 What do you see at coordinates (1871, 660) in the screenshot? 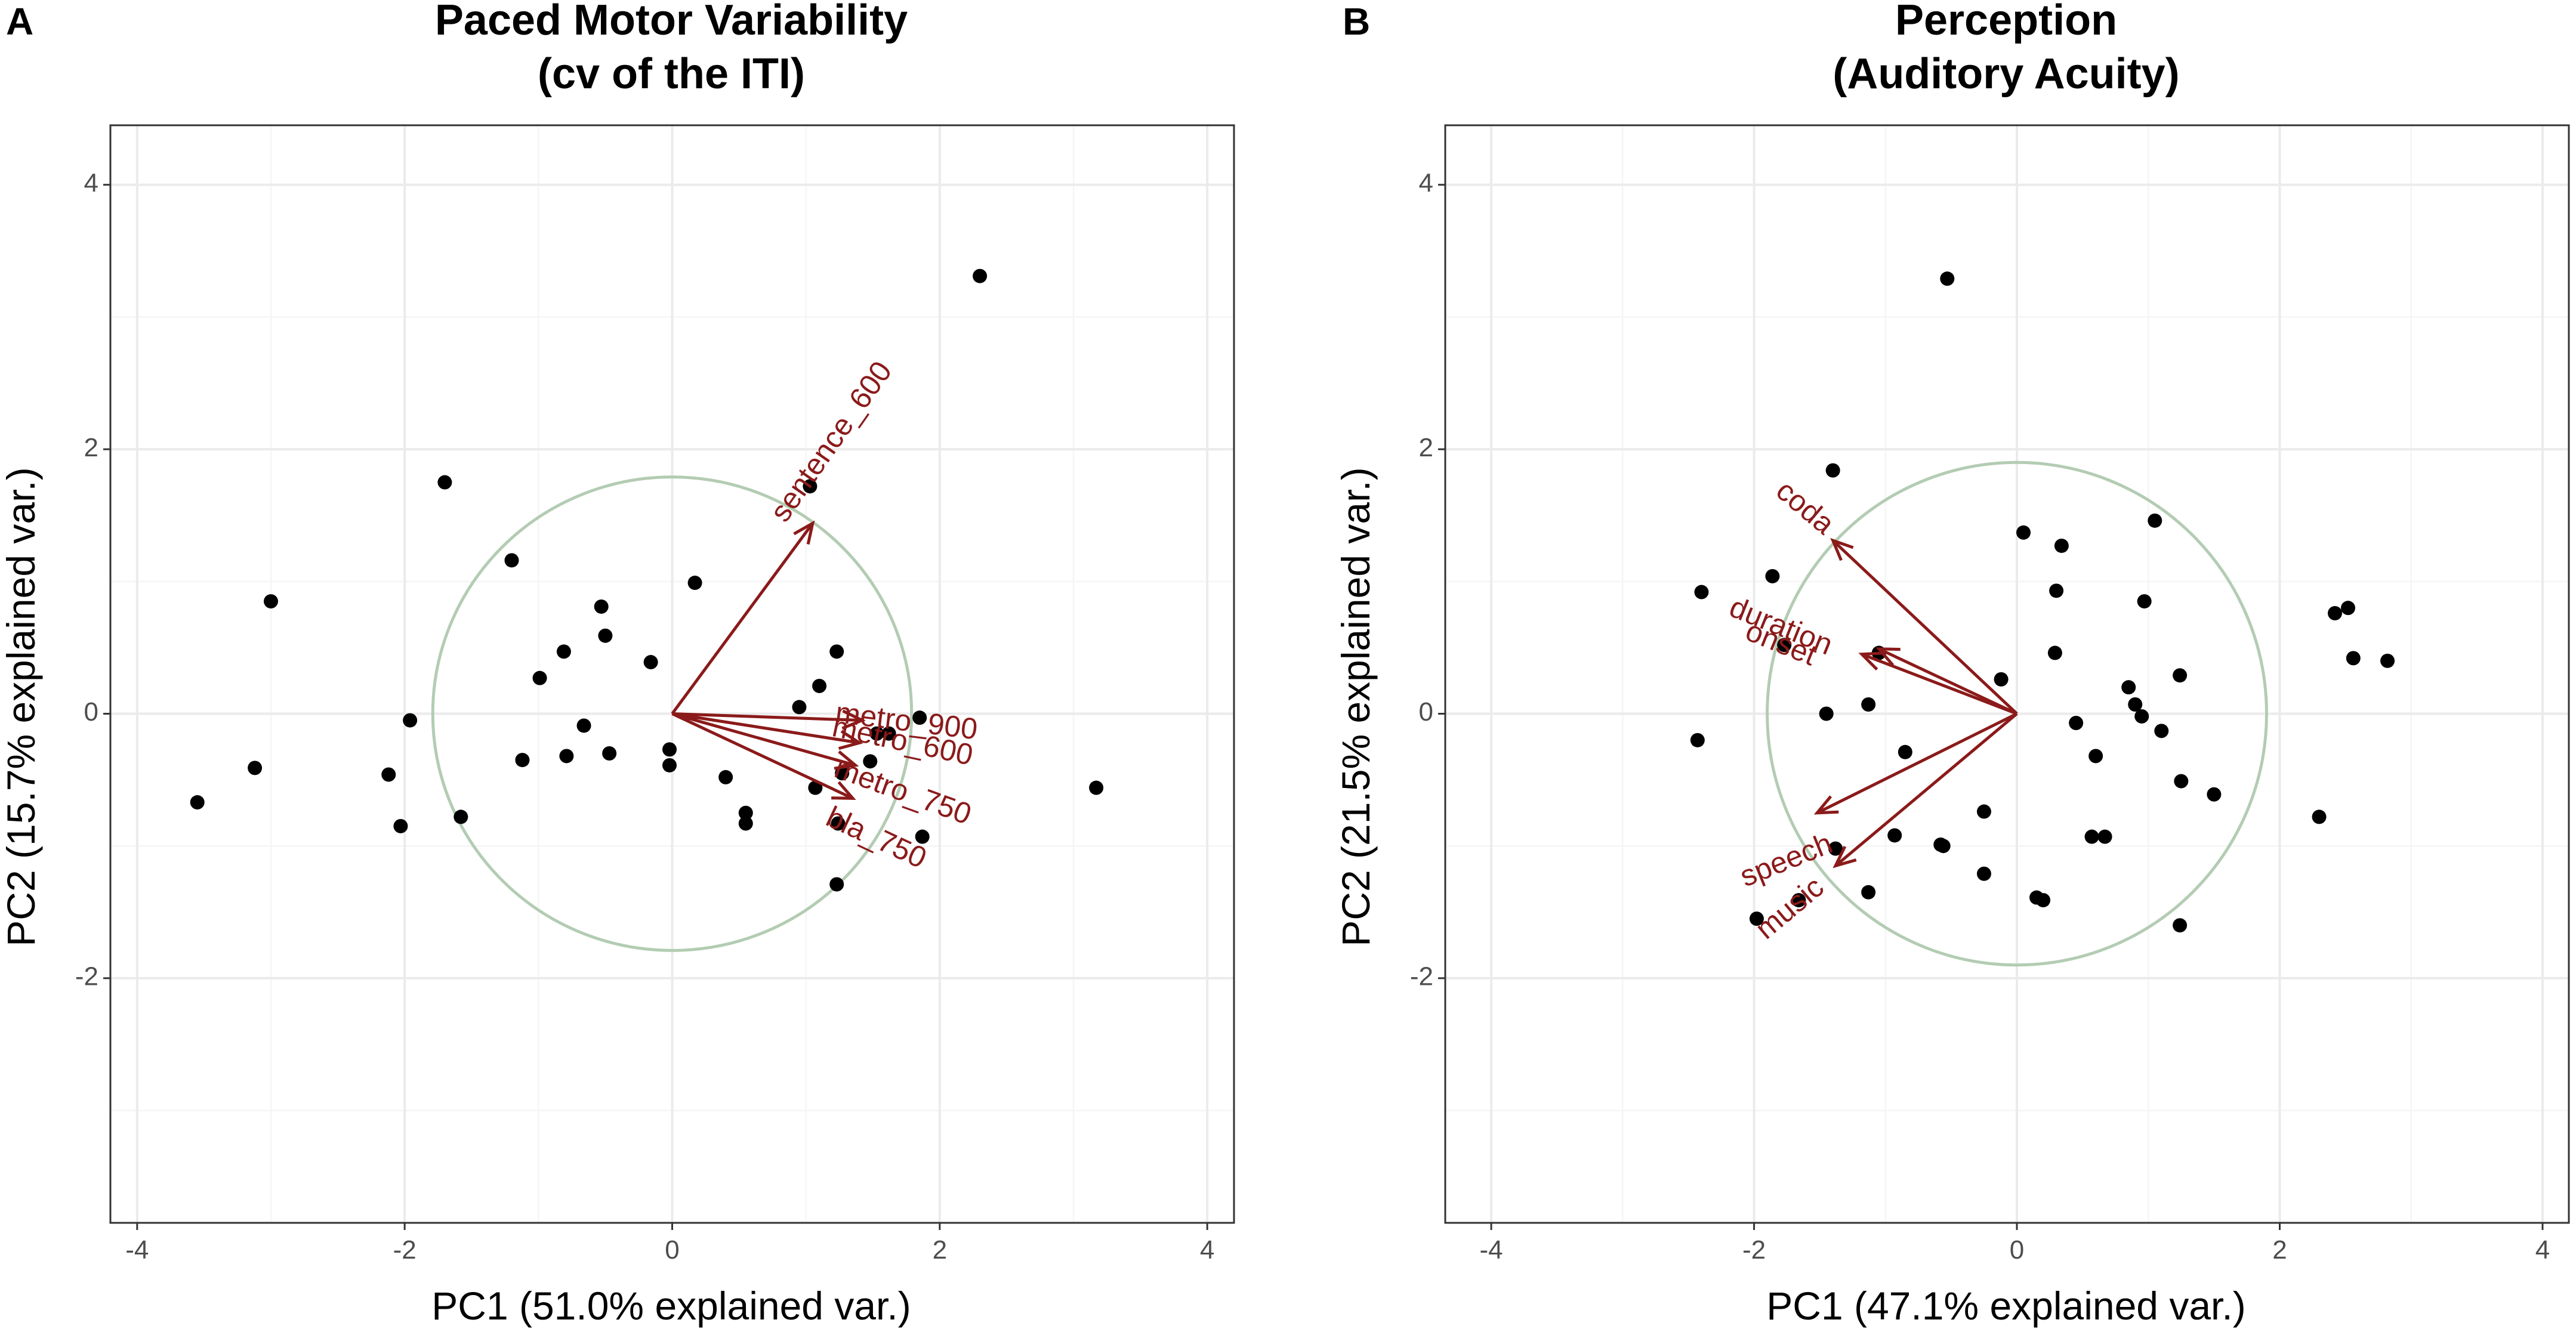
I see `arrowhead-onset` at bounding box center [1871, 660].